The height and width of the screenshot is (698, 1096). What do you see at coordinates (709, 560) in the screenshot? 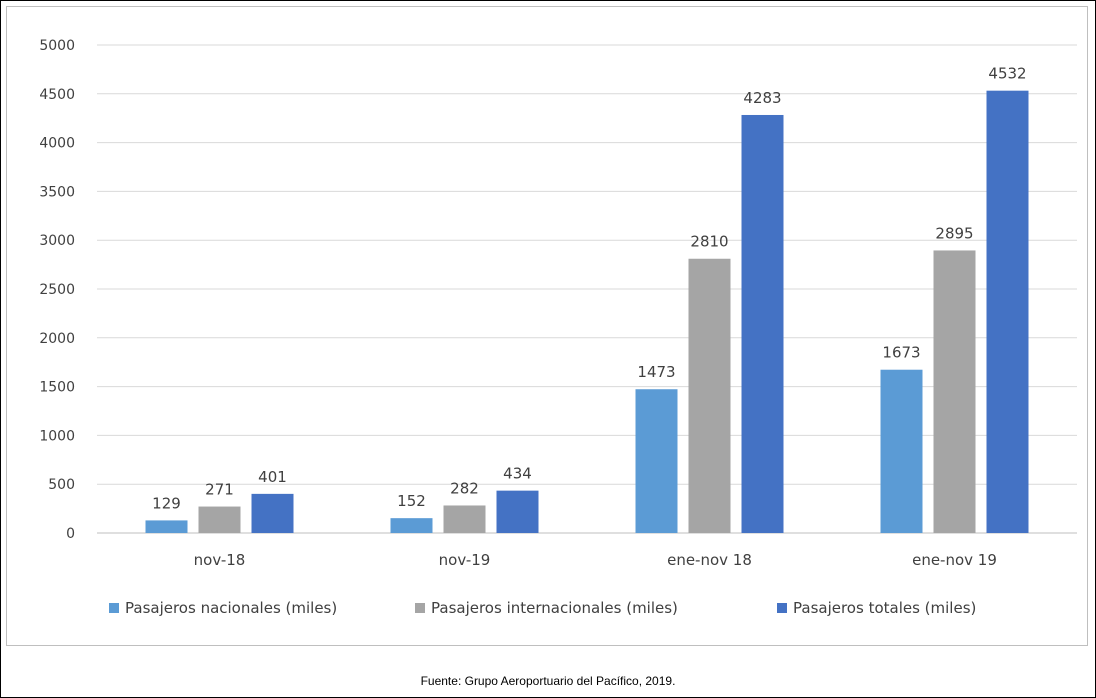
I see `x-category-label: ene-nov 18` at bounding box center [709, 560].